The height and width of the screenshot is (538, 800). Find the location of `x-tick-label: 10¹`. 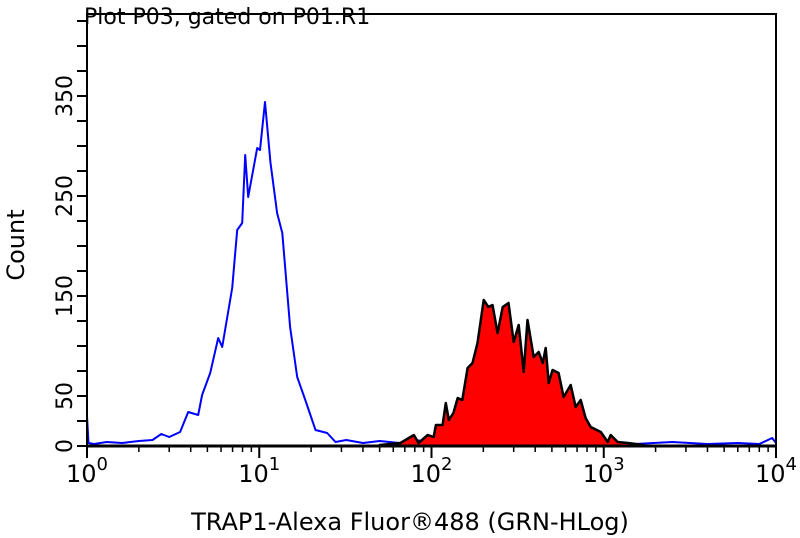

x-tick-label: 10¹ is located at coordinates (259, 471).